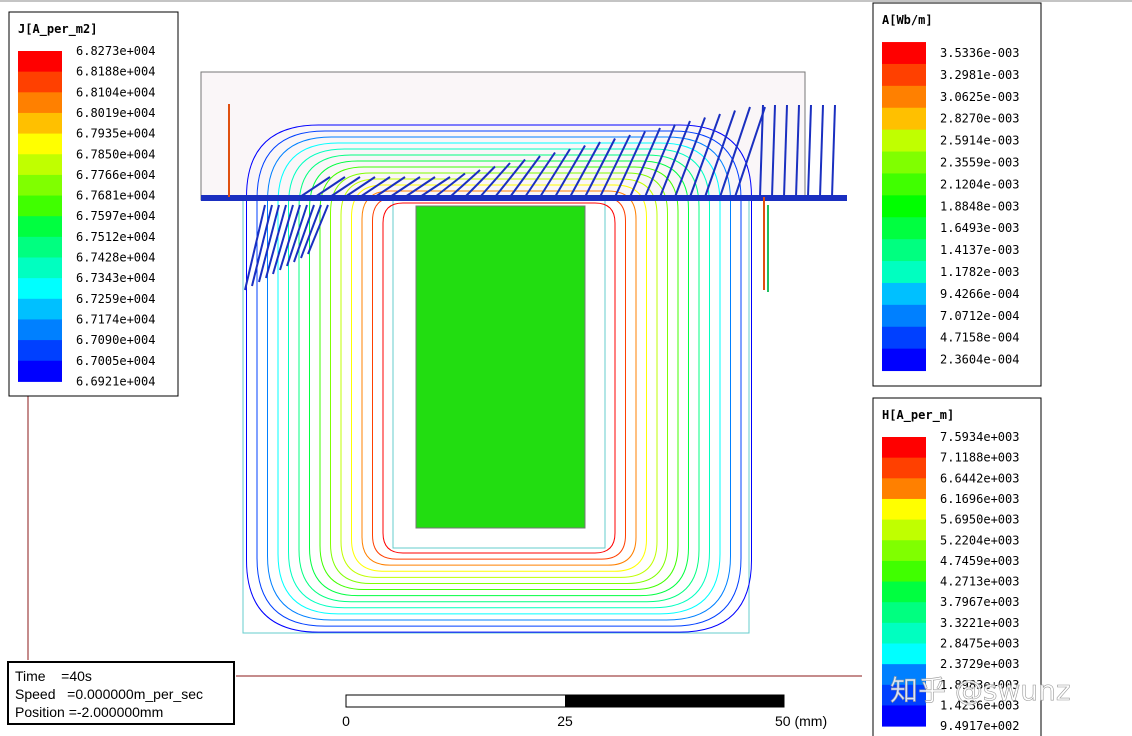 Image resolution: width=1132 pixels, height=736 pixels. What do you see at coordinates (979, 53) in the screenshot?
I see `legend-label: 3.5336e-003` at bounding box center [979, 53].